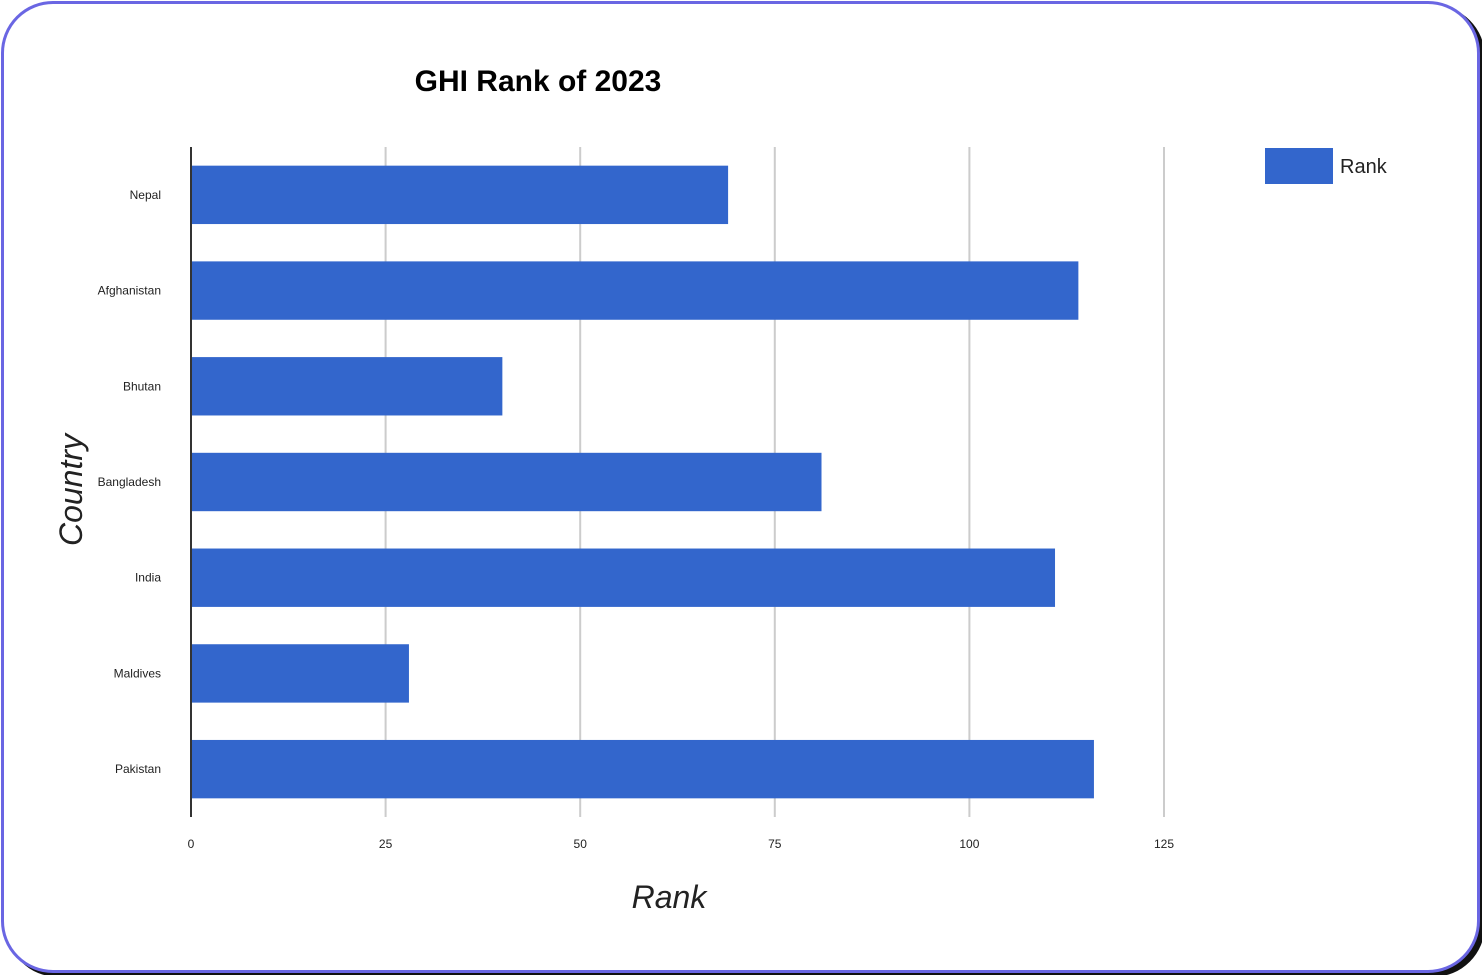 The width and height of the screenshot is (1482, 975). What do you see at coordinates (581, 844) in the screenshot?
I see `x-tick-label: 50` at bounding box center [581, 844].